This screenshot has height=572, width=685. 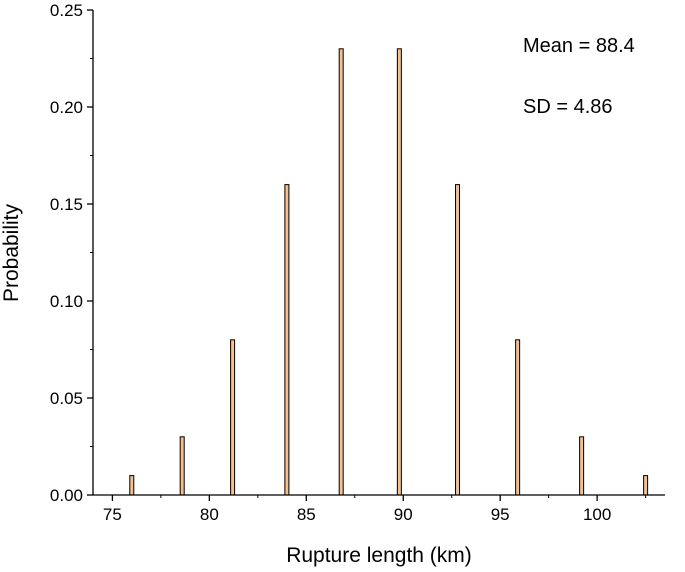 I want to click on y-tick-label: 0.00, so click(x=66, y=495).